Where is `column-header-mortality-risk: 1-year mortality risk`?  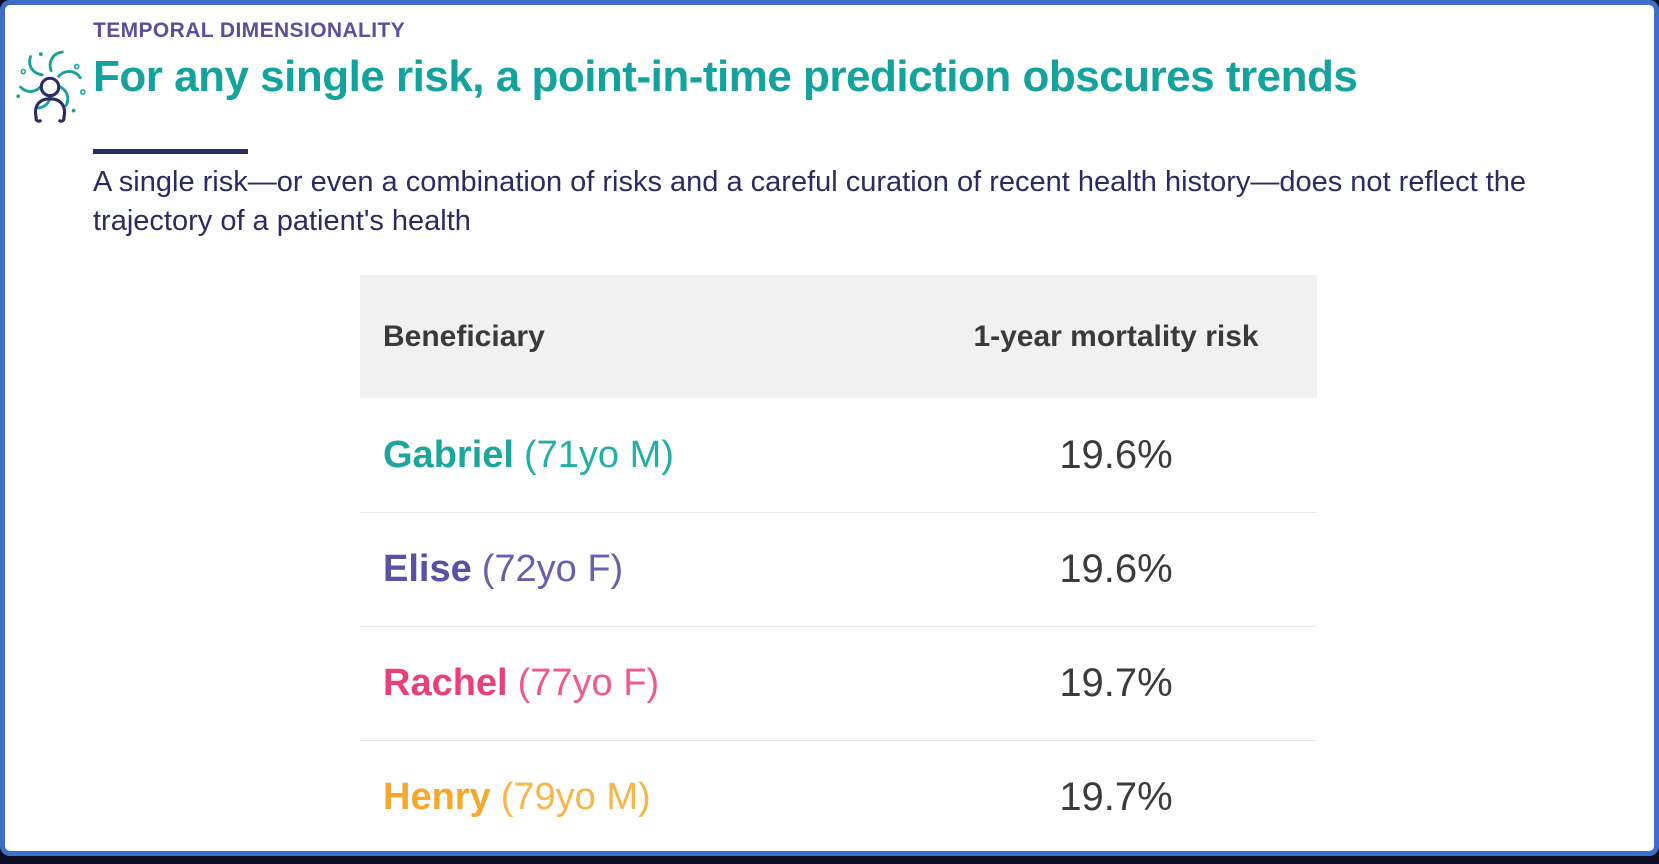 column-header-mortality-risk: 1-year mortality risk is located at coordinates (1116, 336).